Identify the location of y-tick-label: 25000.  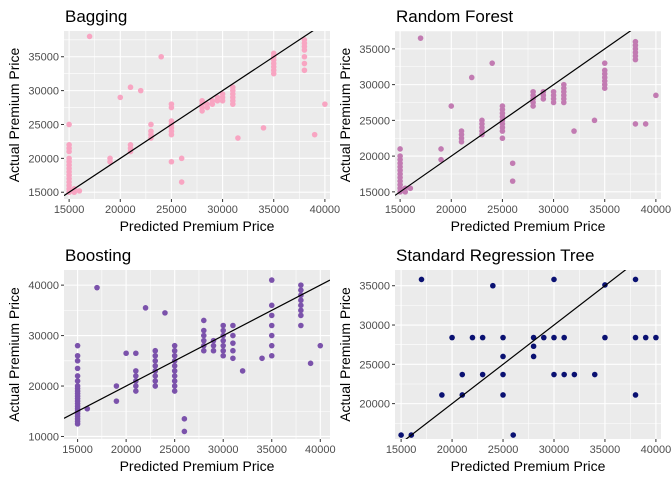
(374, 365).